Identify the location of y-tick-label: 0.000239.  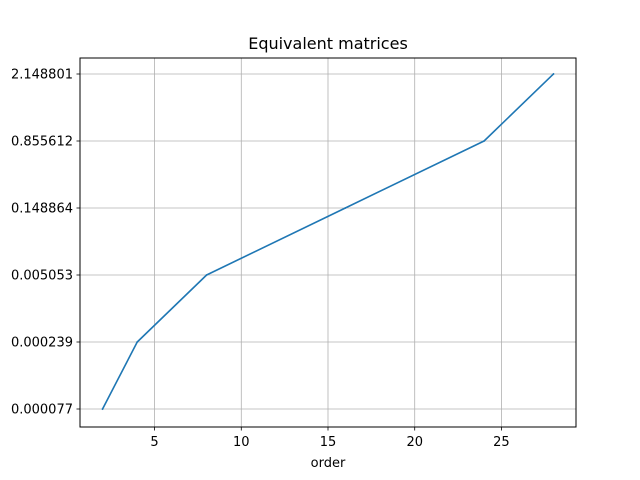
(42, 343).